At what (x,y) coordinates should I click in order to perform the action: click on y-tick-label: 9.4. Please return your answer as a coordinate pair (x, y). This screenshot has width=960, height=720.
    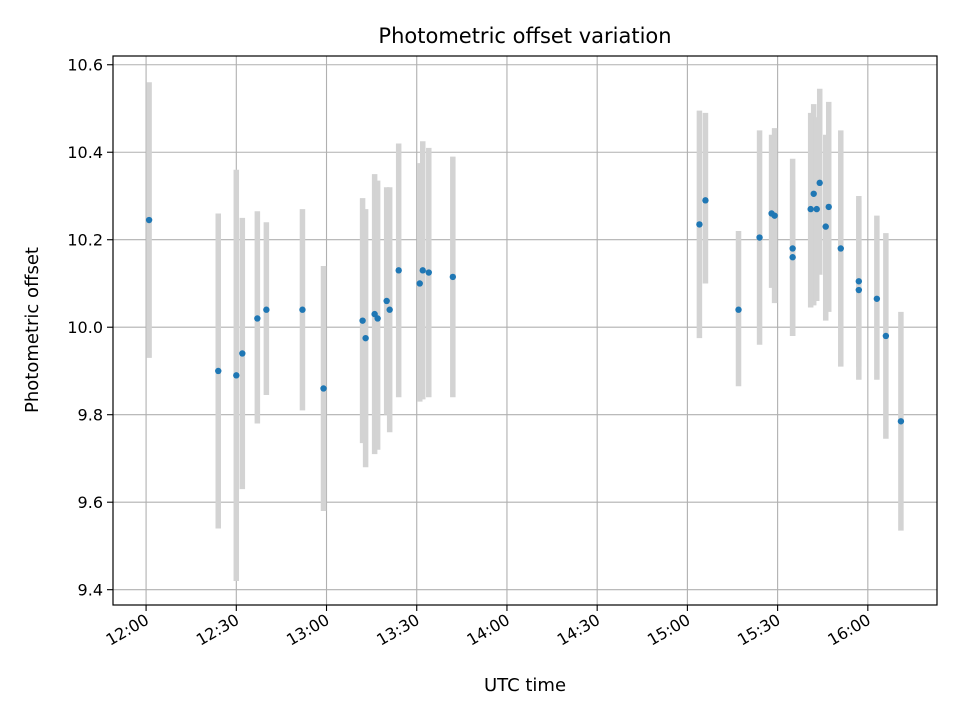
    Looking at the image, I should click on (90, 590).